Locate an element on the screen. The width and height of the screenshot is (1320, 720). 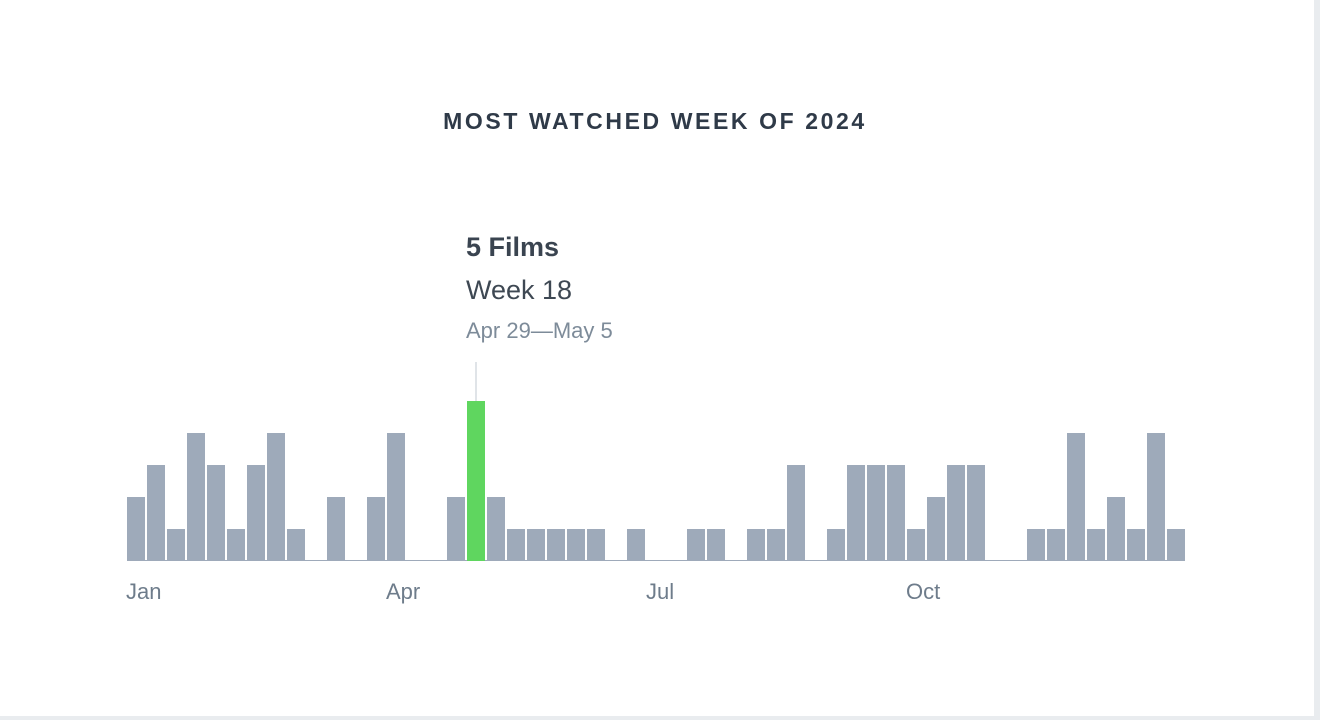
x-tick-label-jan: Jan is located at coordinates (143, 591).